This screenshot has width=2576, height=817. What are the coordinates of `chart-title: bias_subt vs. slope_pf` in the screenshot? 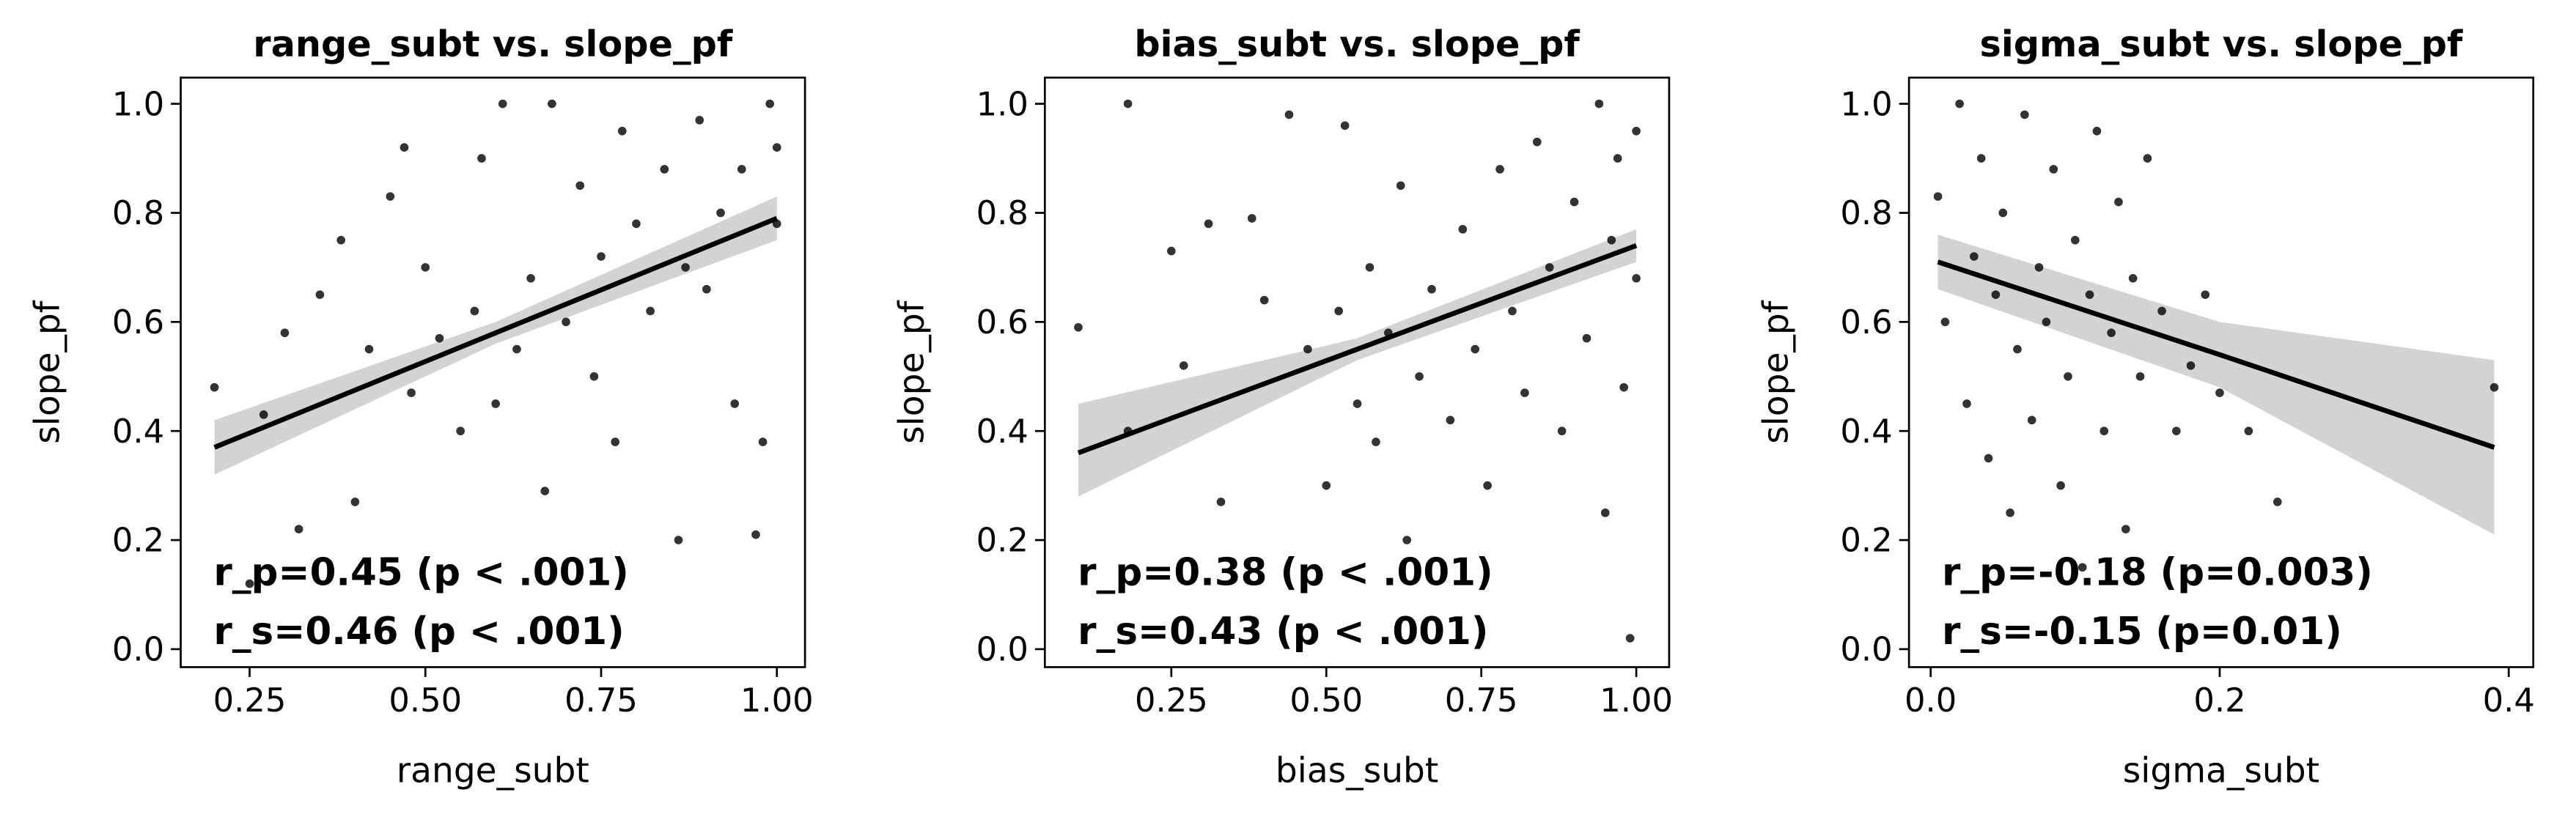 It's located at (1357, 44).